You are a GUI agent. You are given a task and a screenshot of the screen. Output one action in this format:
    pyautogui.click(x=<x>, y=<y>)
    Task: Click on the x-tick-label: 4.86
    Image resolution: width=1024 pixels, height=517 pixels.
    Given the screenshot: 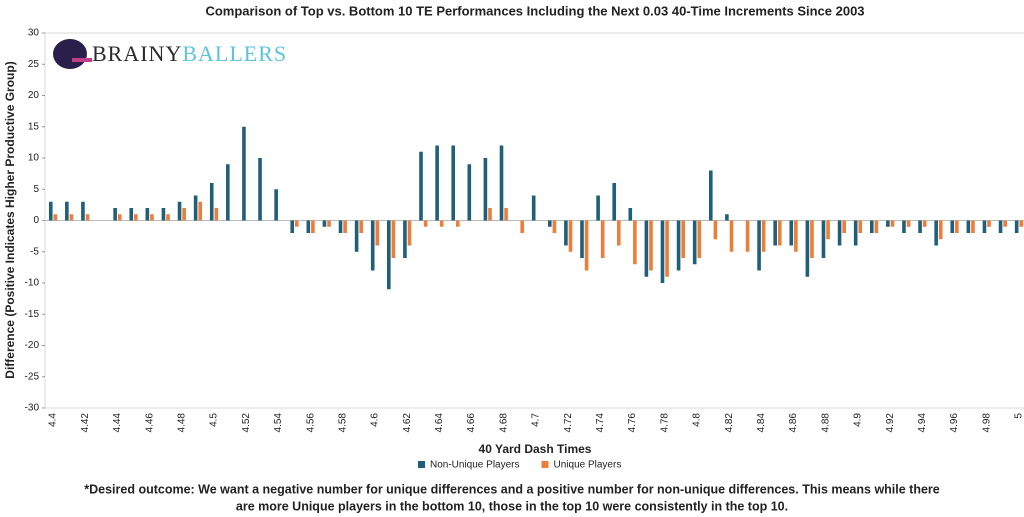 What is the action you would take?
    pyautogui.click(x=793, y=423)
    